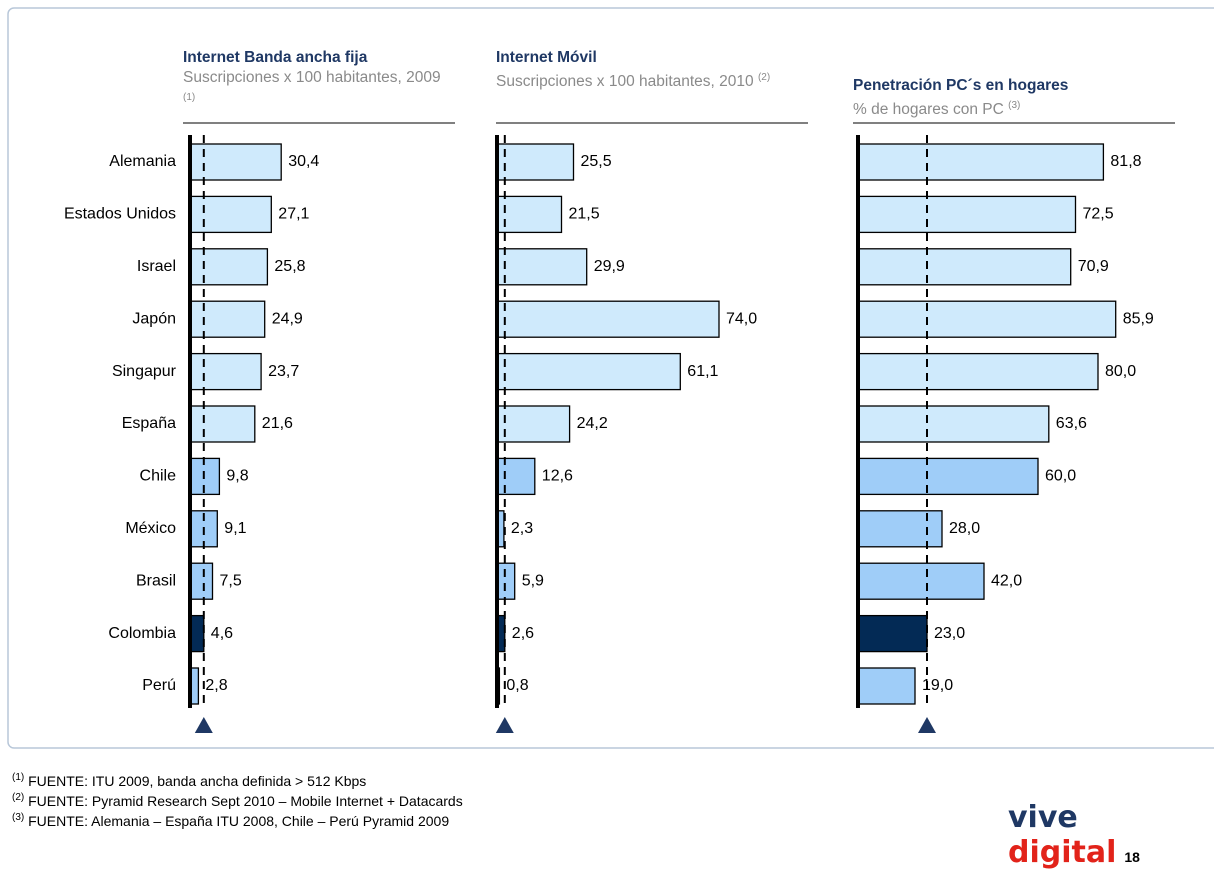  Describe the element at coordinates (312, 77) in the screenshot. I see `subtitle-text: Suscripciones x 100 habitantes, 2009` at that location.